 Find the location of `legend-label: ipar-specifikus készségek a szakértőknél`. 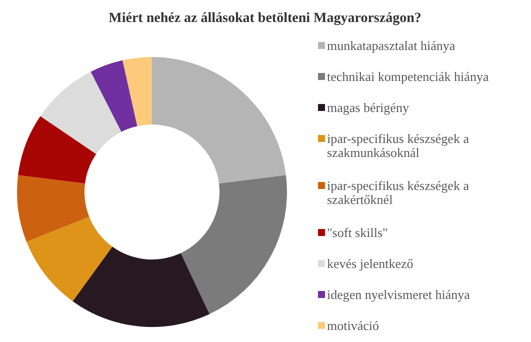

legend-label: ipar-specifikus készségek a szakértőknél is located at coordinates (398, 192).